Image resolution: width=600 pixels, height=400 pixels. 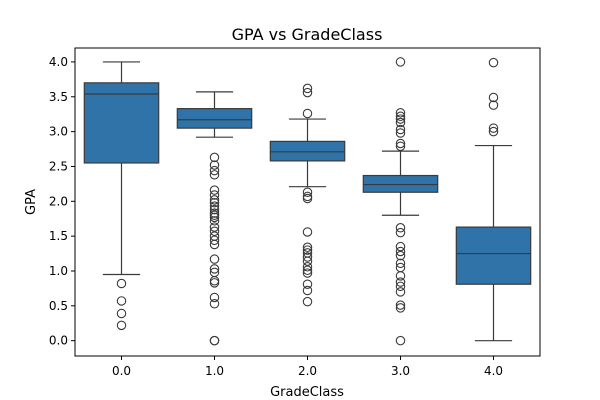 I want to click on x-tick-label: 1.0, so click(x=214, y=371).